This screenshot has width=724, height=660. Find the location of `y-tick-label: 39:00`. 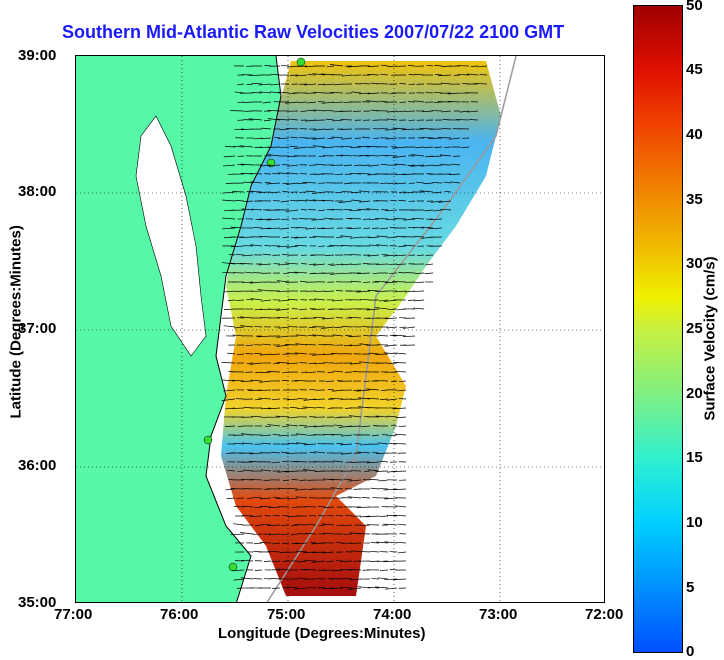

y-tick-label: 39:00 is located at coordinates (37, 55).